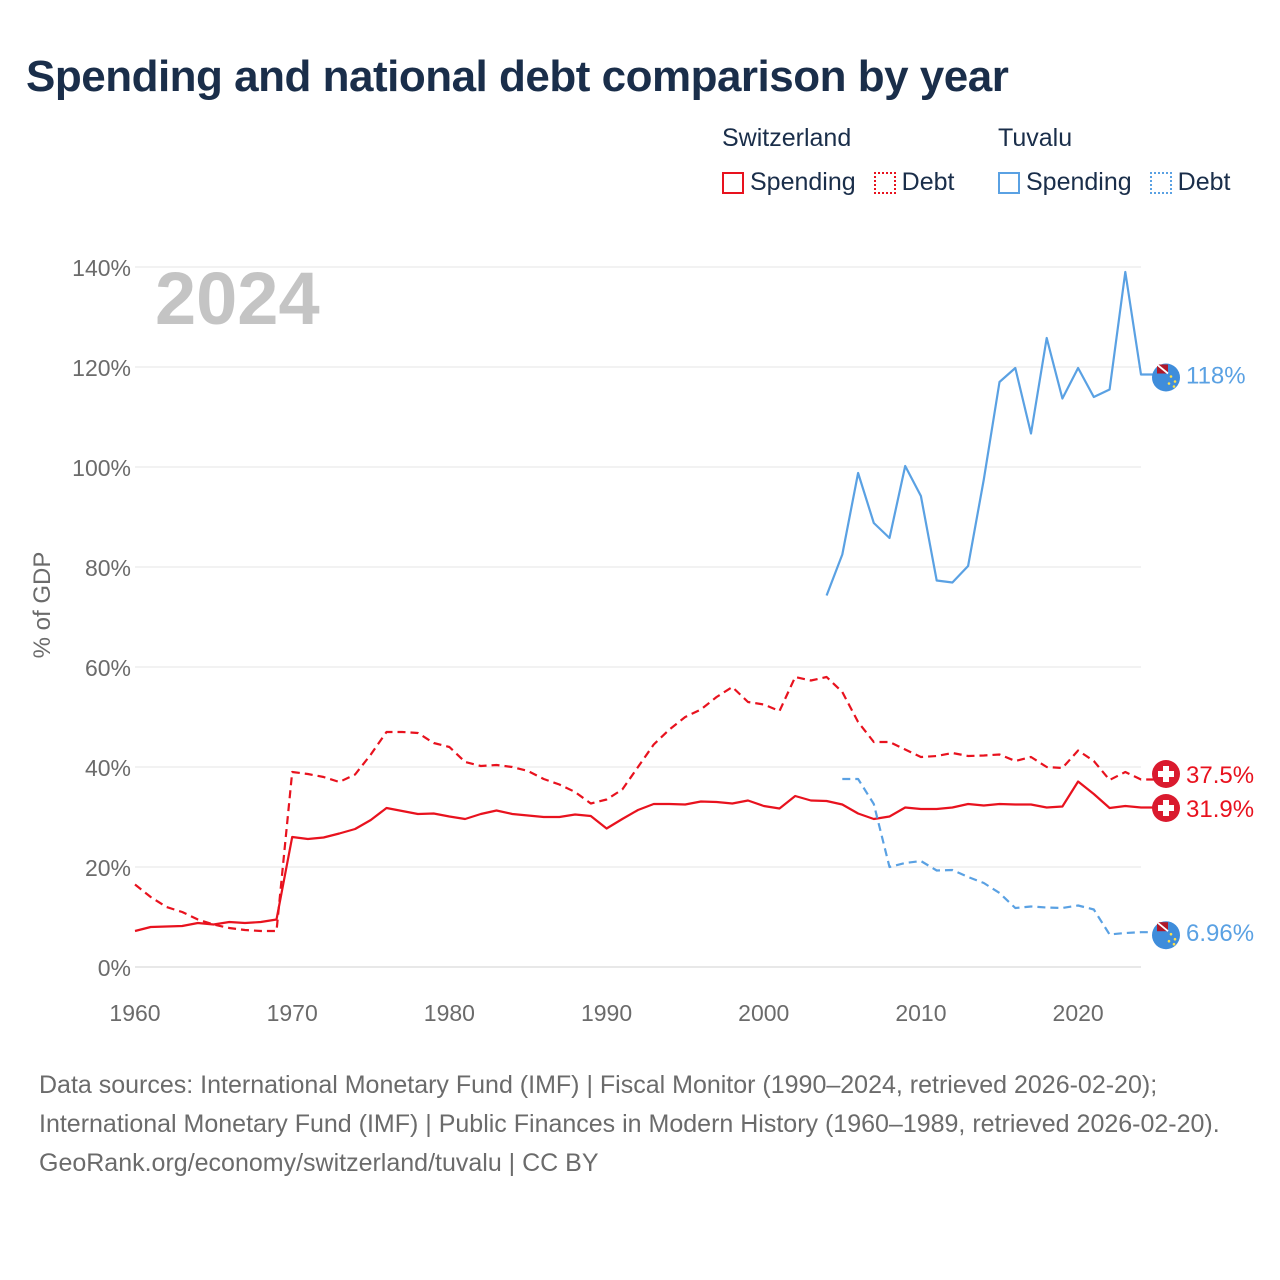 Image resolution: width=1280 pixels, height=1280 pixels. Describe the element at coordinates (644, 856) in the screenshot. I see `series-line-switzerland-spending` at that location.